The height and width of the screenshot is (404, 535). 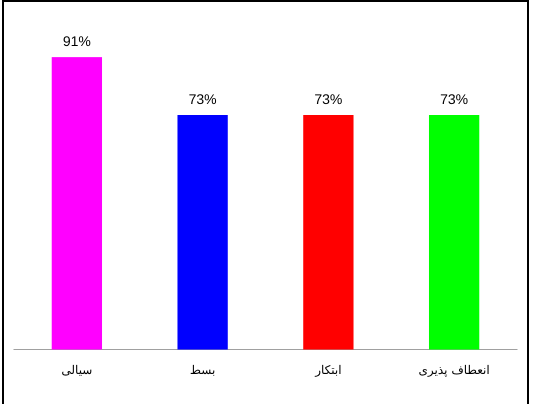 What do you see at coordinates (203, 369) in the screenshot?
I see `x-tick-label: بسط` at bounding box center [203, 369].